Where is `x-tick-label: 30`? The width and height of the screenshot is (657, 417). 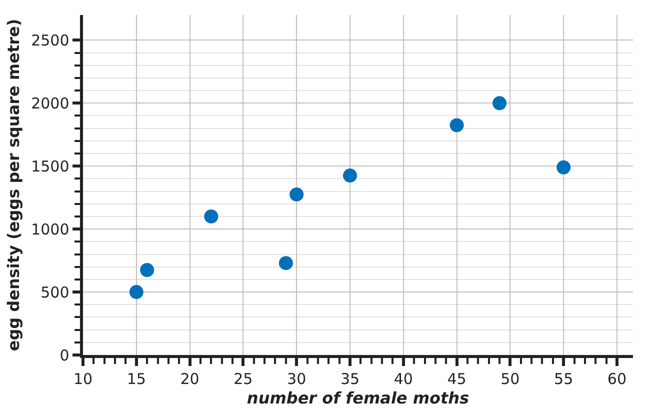
x-tick-label: 30 is located at coordinates (296, 379).